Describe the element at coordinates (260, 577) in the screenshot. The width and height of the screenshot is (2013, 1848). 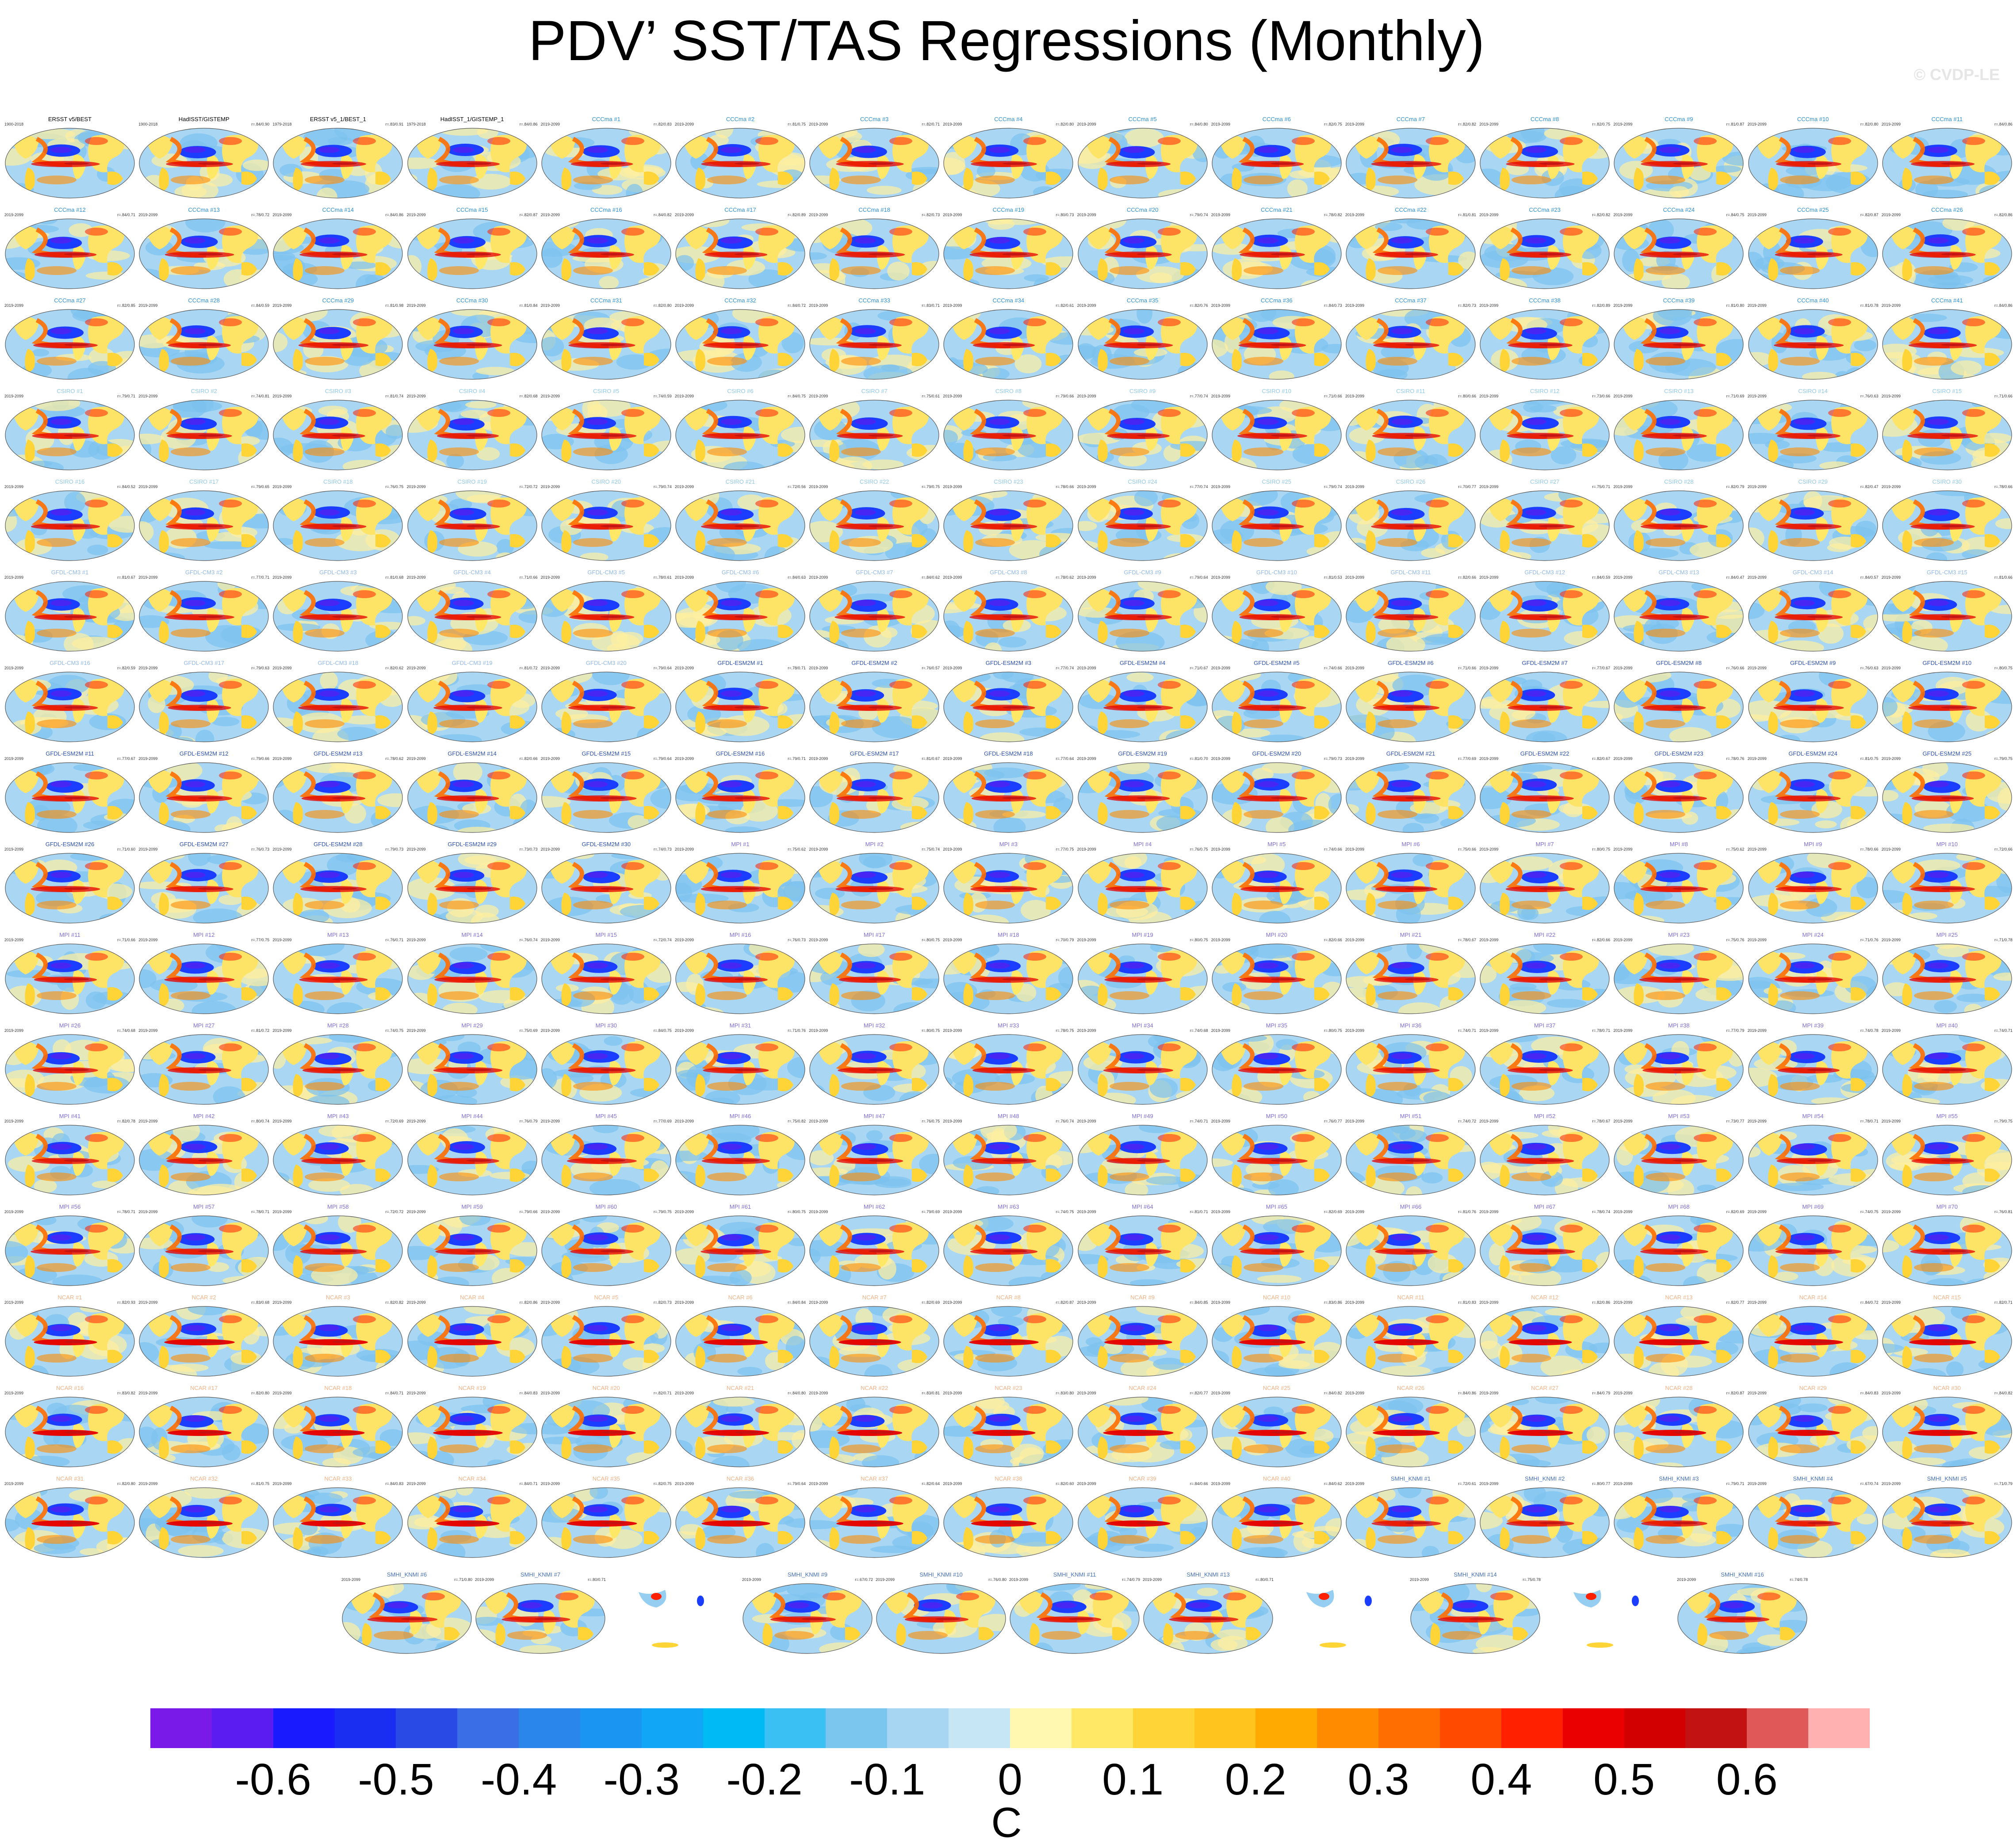
I see `panel-pattern-correlation: r=.77/0.71` at that location.